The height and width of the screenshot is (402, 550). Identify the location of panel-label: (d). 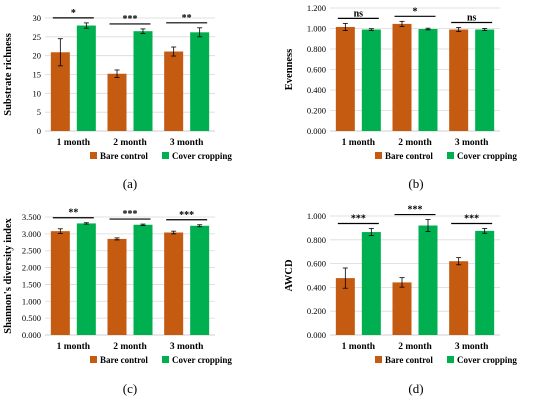
(415, 388).